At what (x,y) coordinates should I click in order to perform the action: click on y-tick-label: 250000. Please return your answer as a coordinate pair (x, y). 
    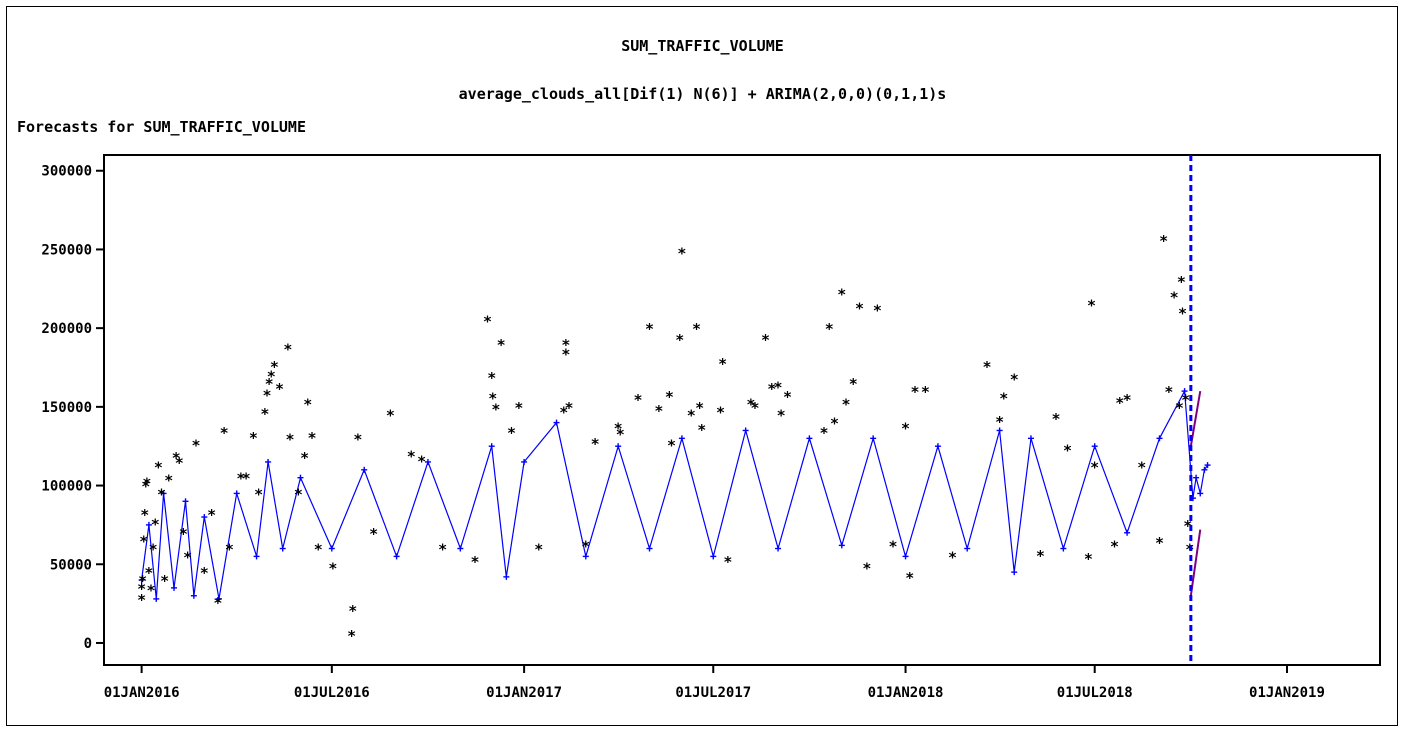
    Looking at the image, I should click on (66, 250).